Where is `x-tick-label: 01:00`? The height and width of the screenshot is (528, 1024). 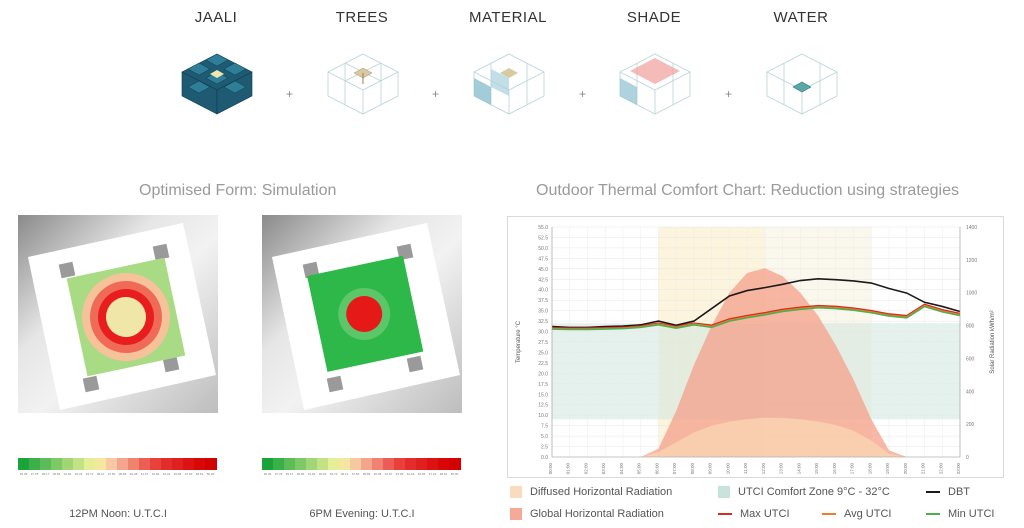
x-tick-label: 01:00 is located at coordinates (568, 469).